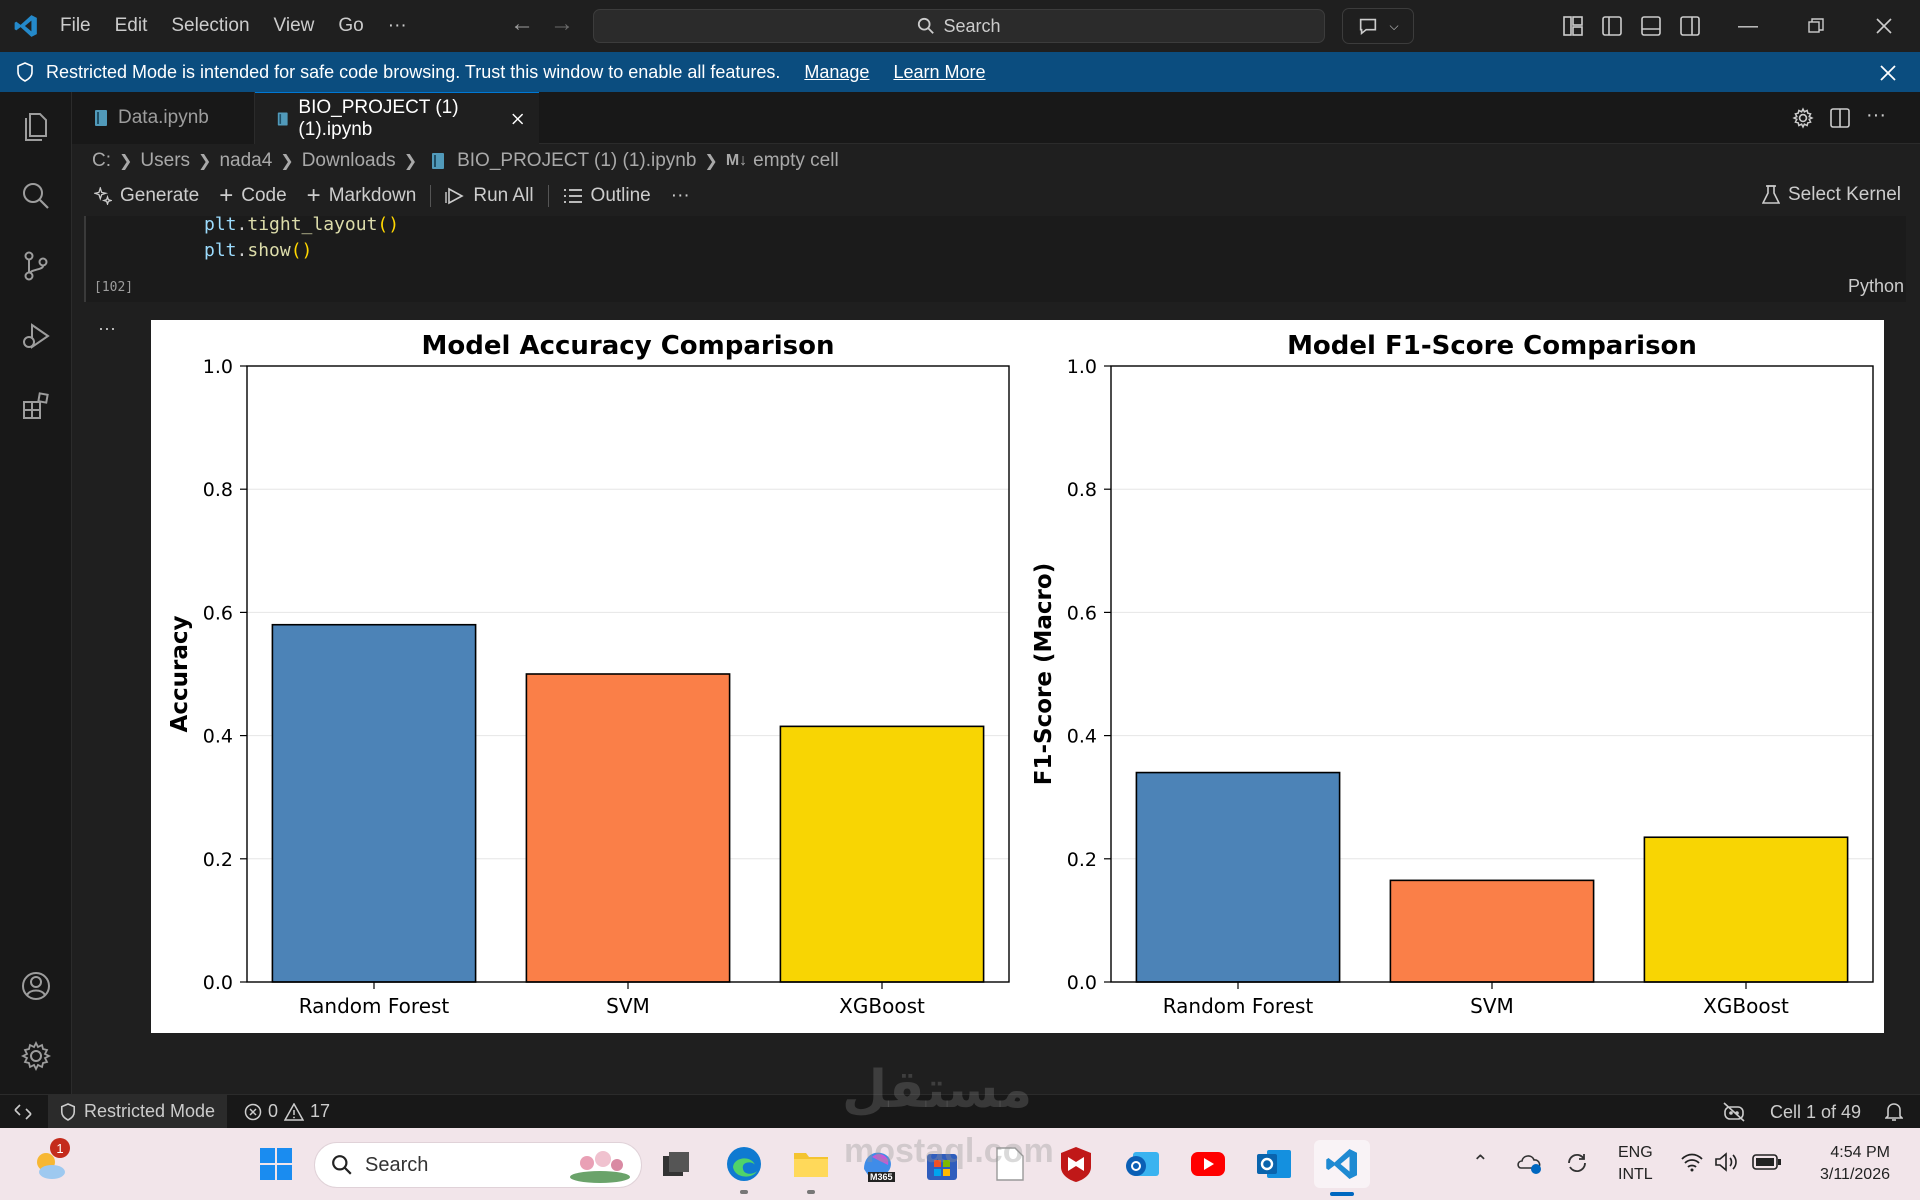 This screenshot has height=1200, width=1920. I want to click on code-token-paren: (), so click(301, 250).